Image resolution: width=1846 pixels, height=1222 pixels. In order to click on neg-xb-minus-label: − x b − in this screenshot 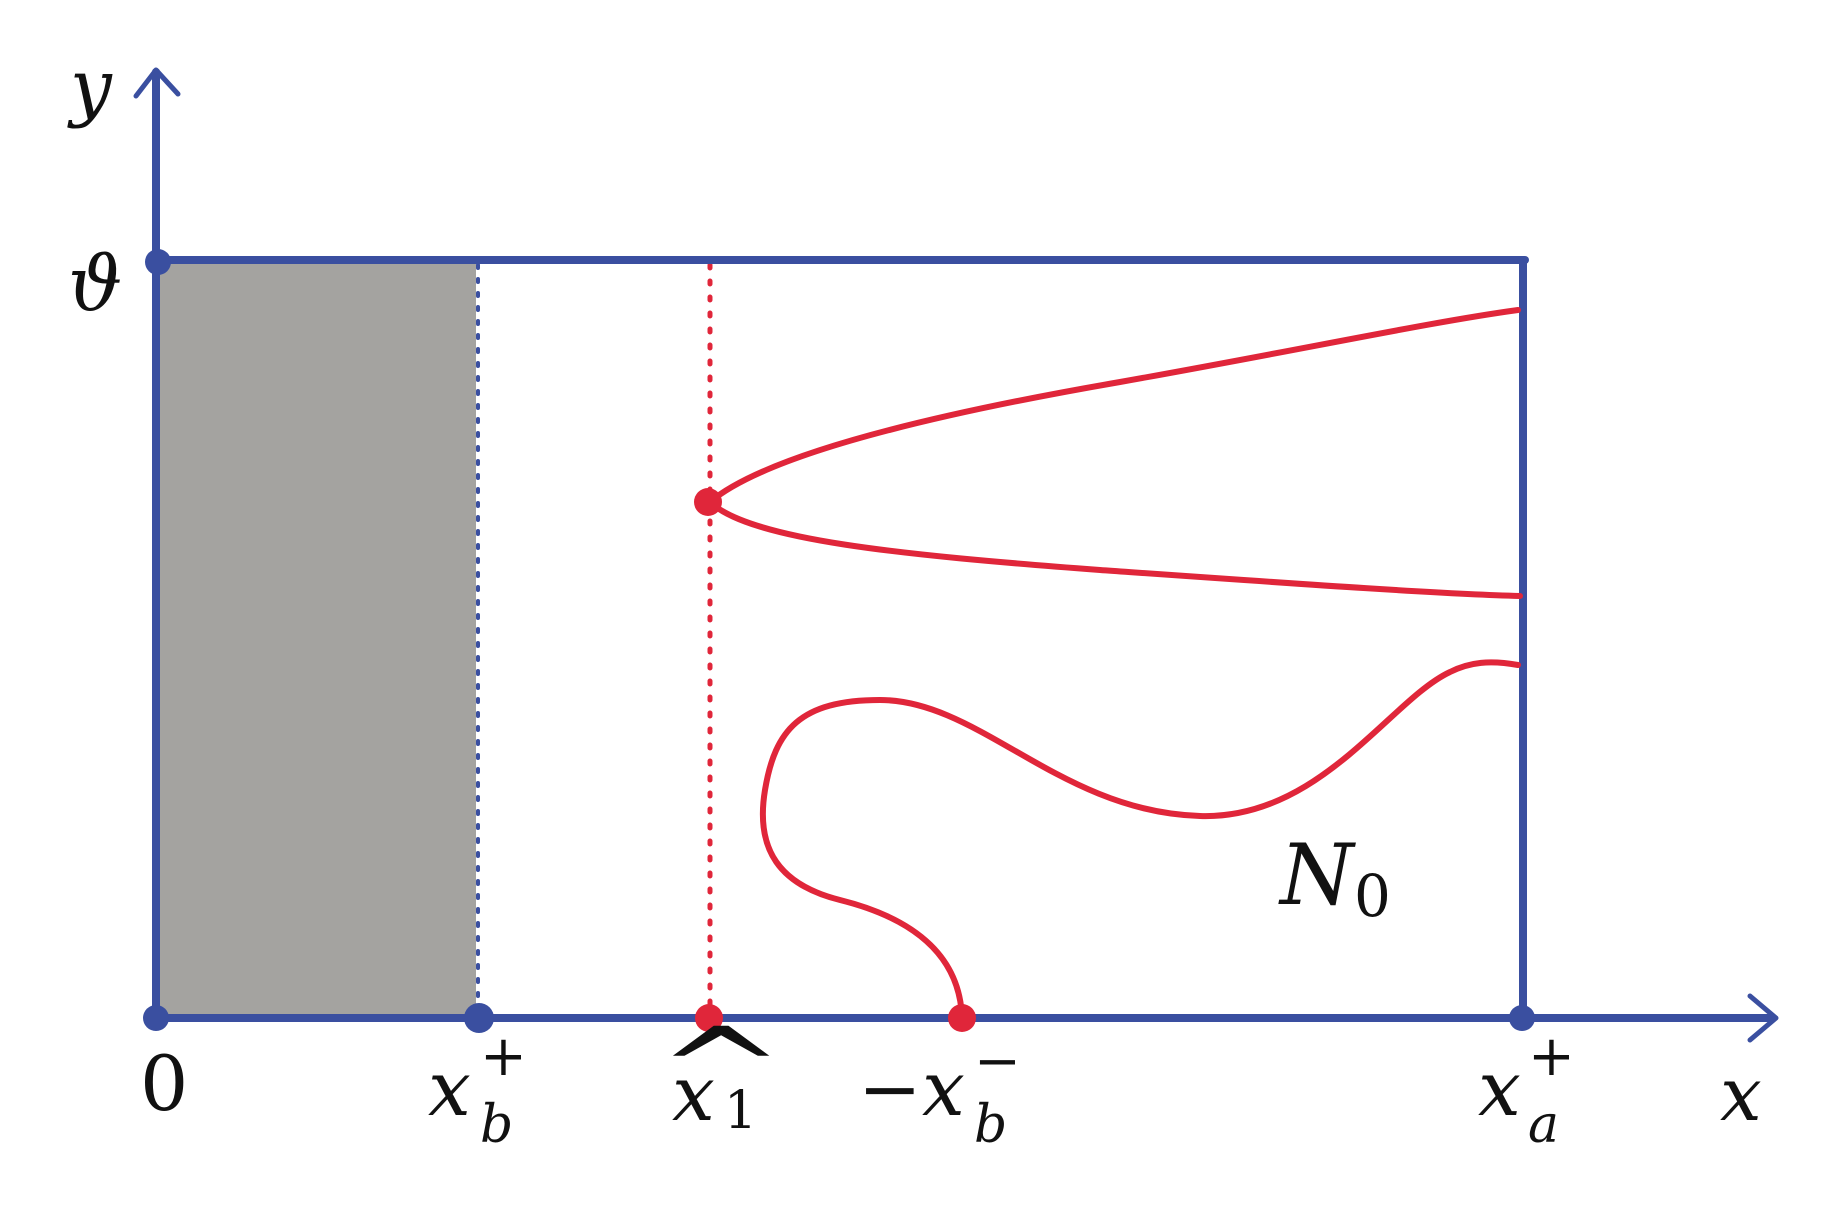, I will do `click(939, 1092)`.